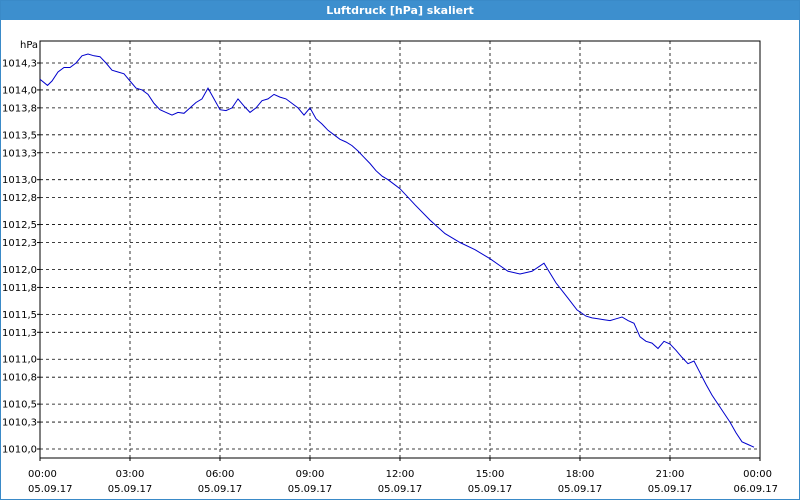 The image size is (800, 500). Describe the element at coordinates (755, 489) in the screenshot. I see `x-tick-date-label: 06.09.17` at that location.